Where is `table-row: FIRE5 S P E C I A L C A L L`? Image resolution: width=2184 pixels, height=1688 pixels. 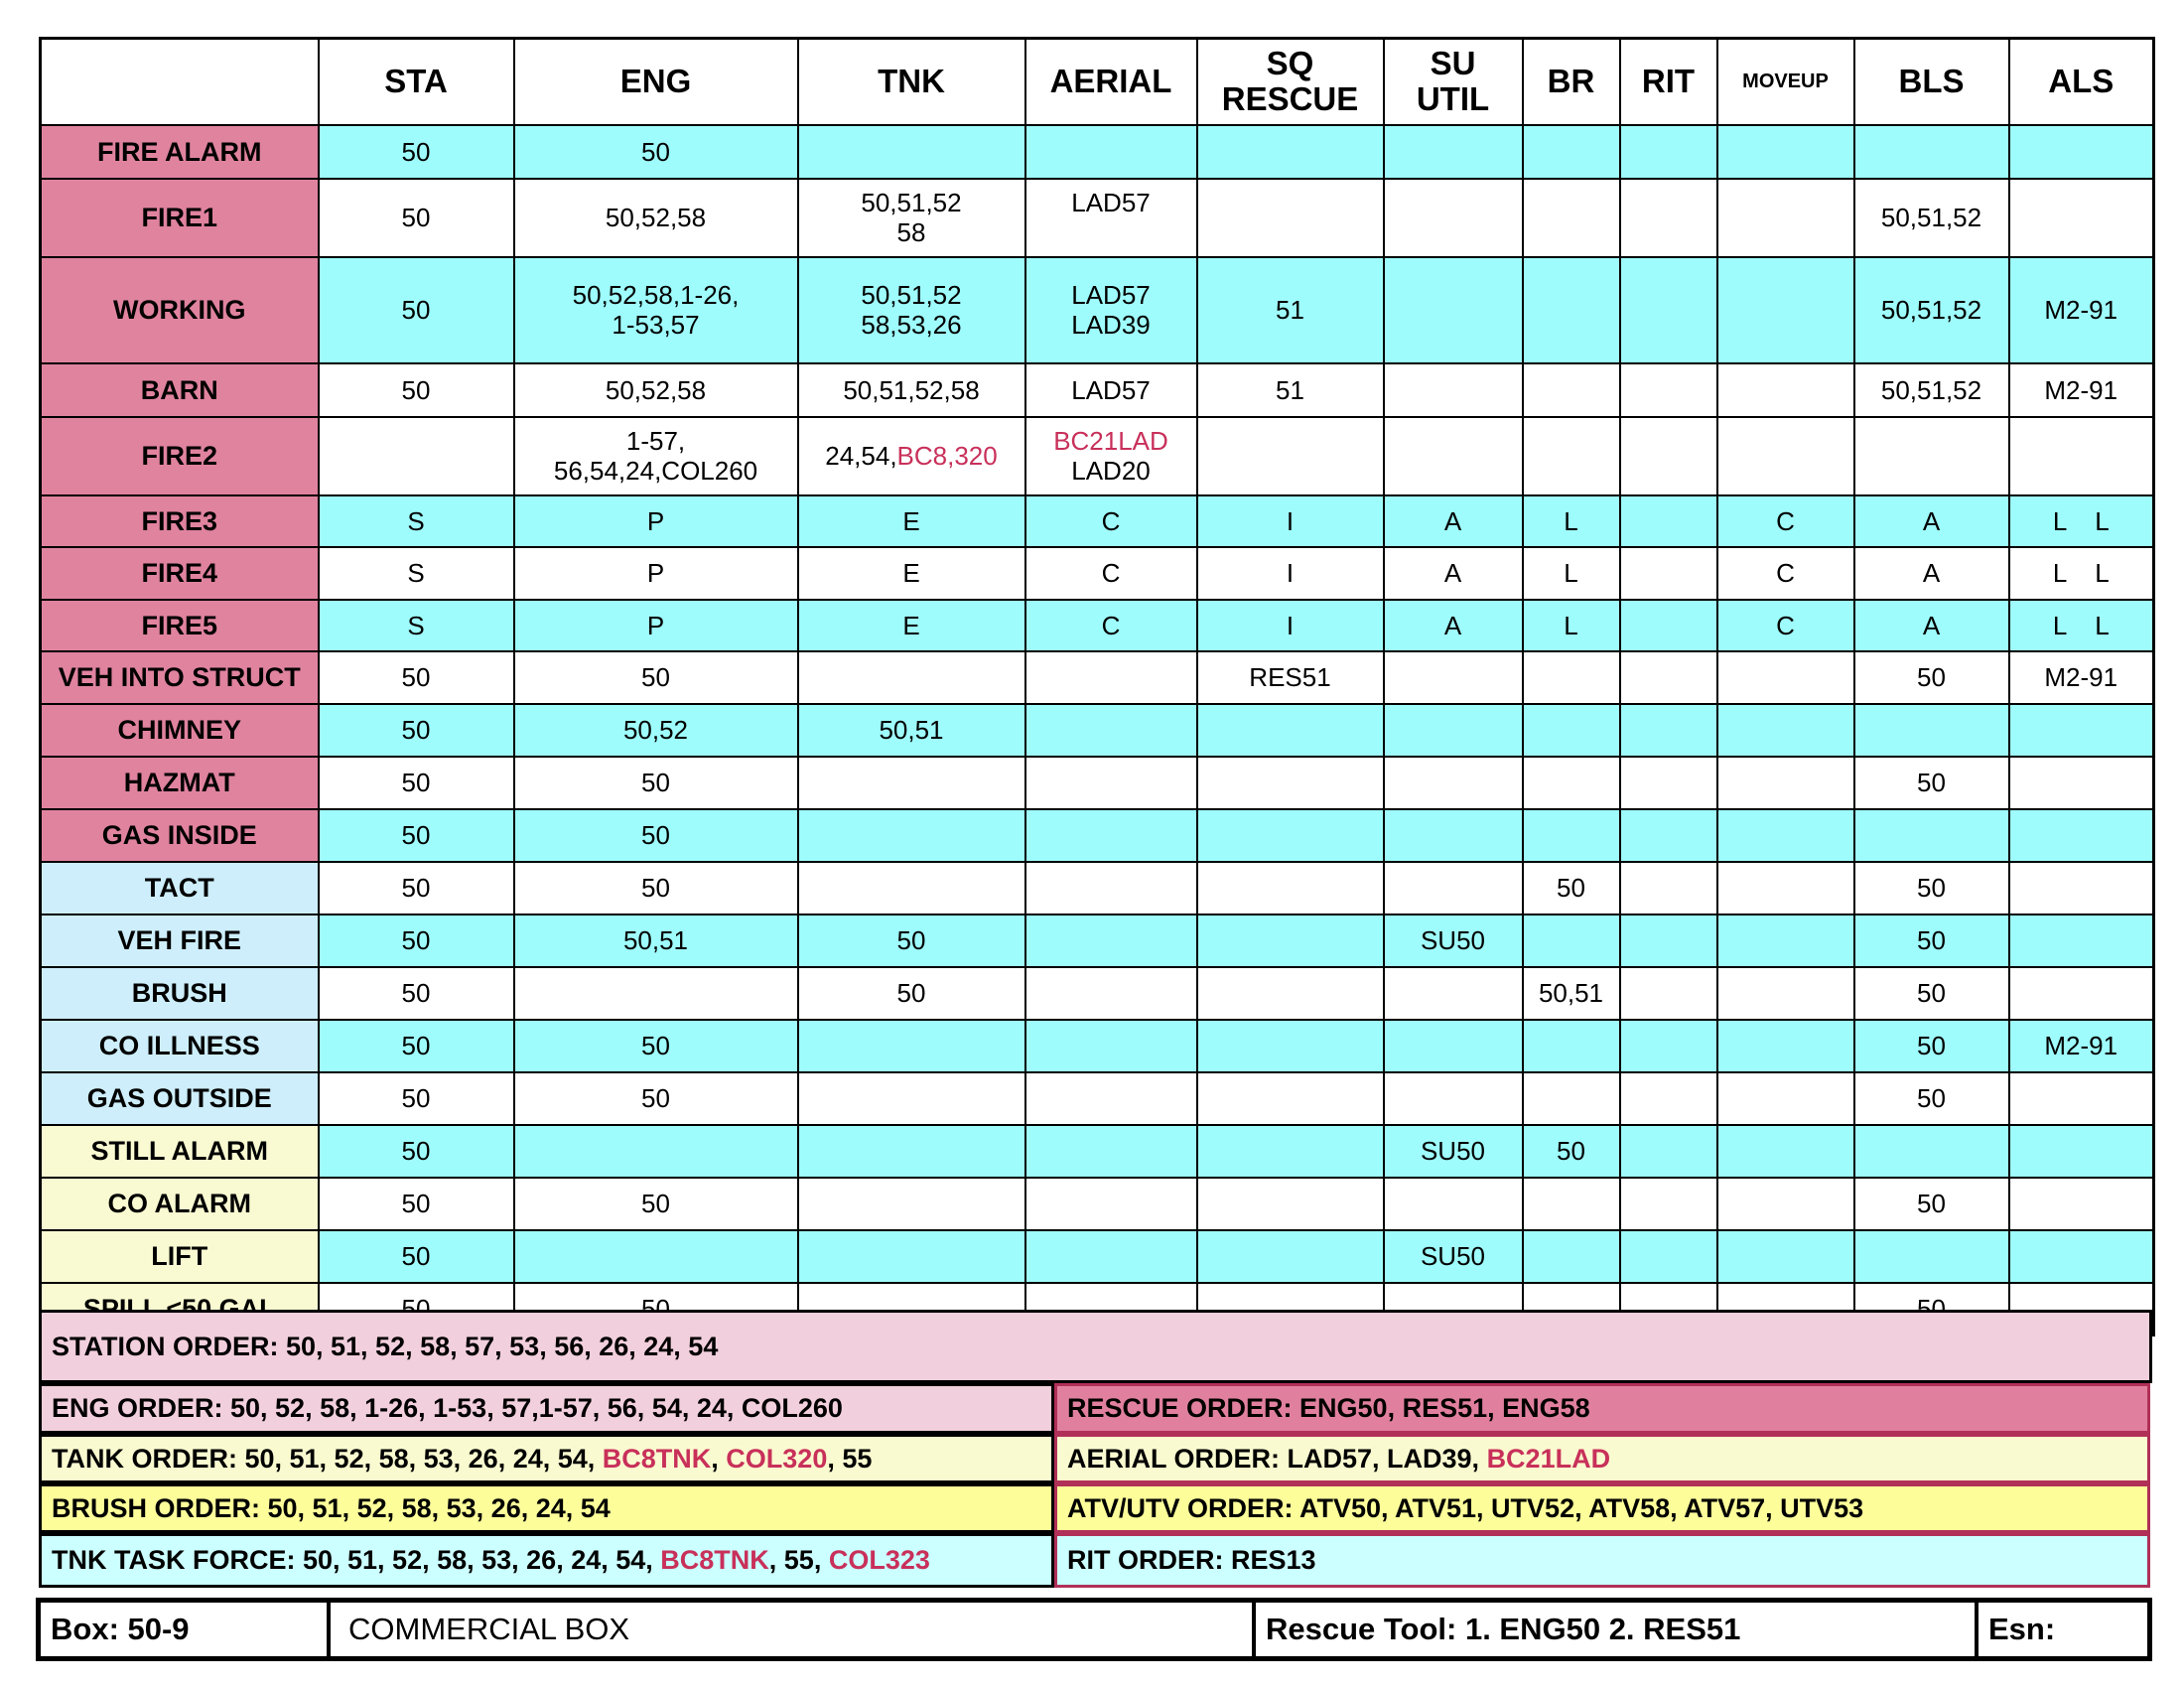 table-row: FIRE5 S P E C I A L C A L L is located at coordinates (1097, 625).